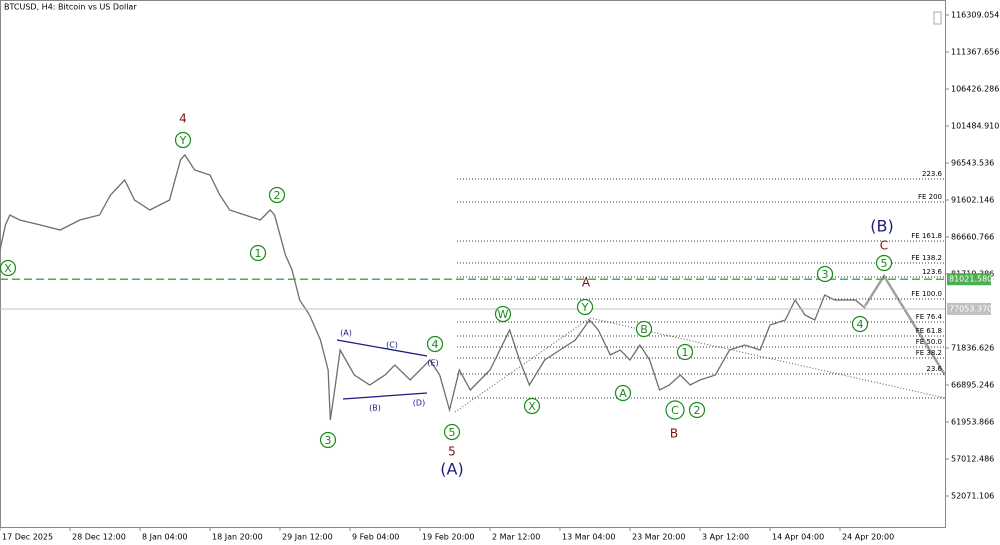 Image resolution: width=1000 pixels, height=545 pixels. What do you see at coordinates (165, 537) in the screenshot?
I see `x-tick-label: 8 Jan 04:00` at bounding box center [165, 537].